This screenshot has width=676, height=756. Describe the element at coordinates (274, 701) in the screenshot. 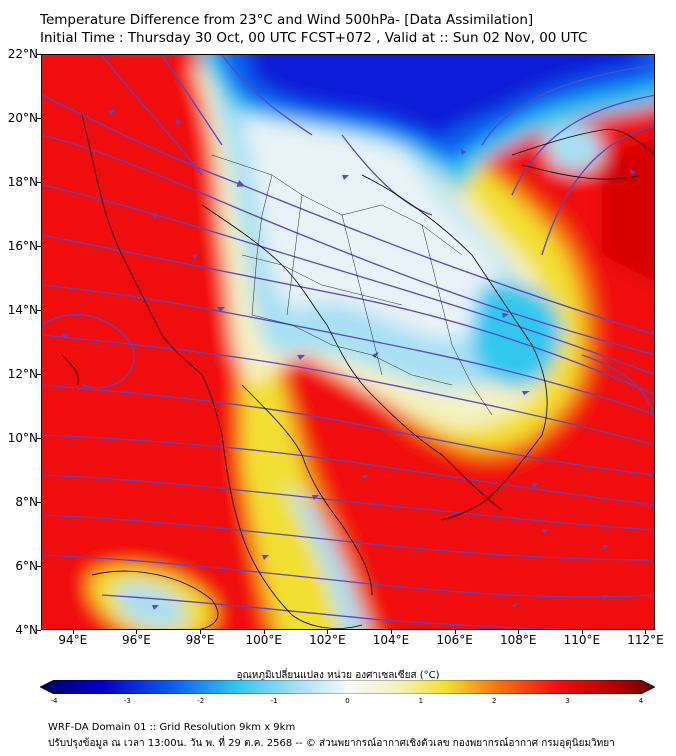

I see `colorbar-tick-label: -1` at that location.